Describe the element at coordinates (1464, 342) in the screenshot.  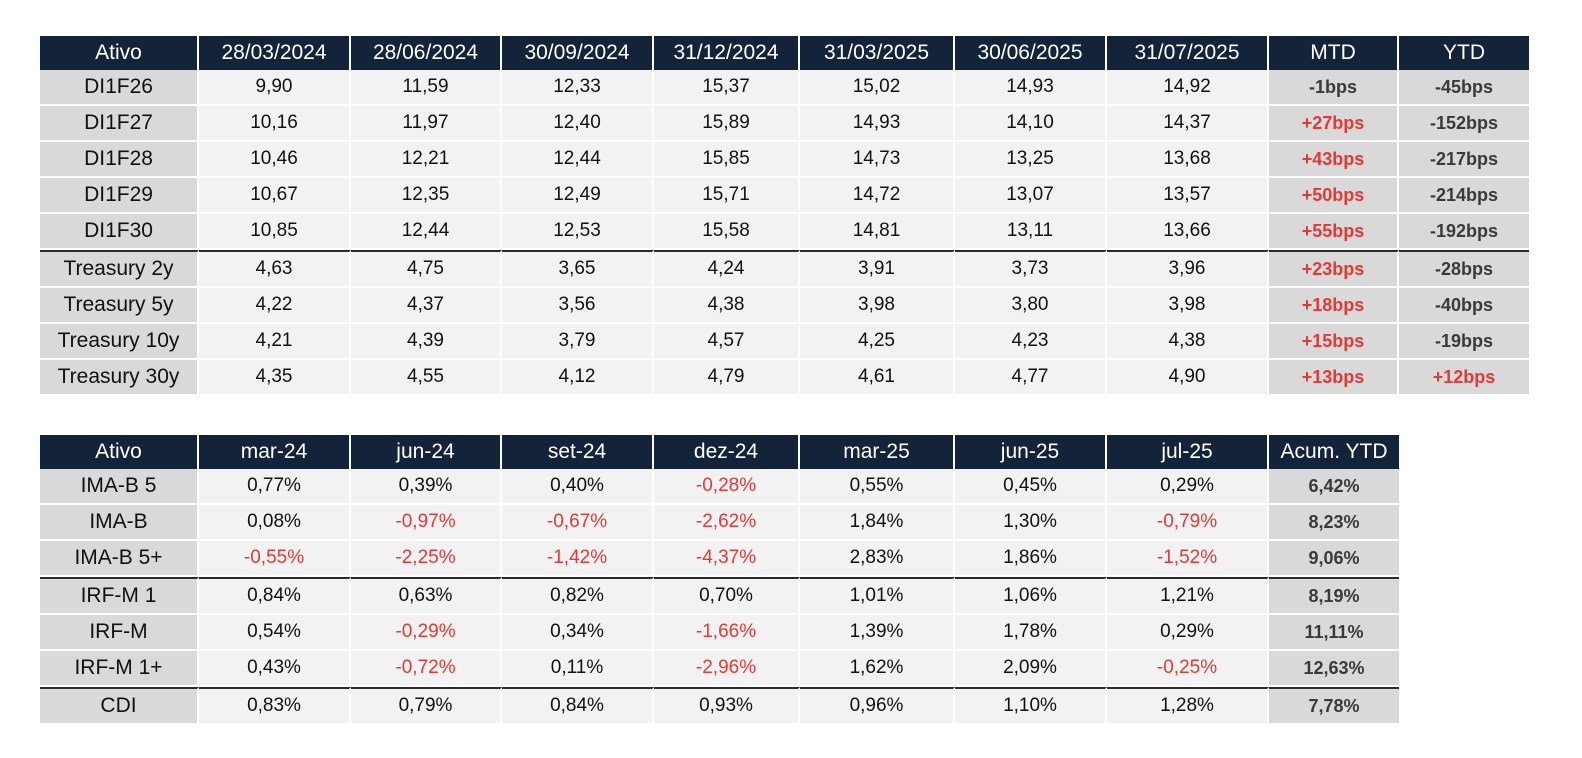
I see `ytd-change-cell: -19bps` at that location.